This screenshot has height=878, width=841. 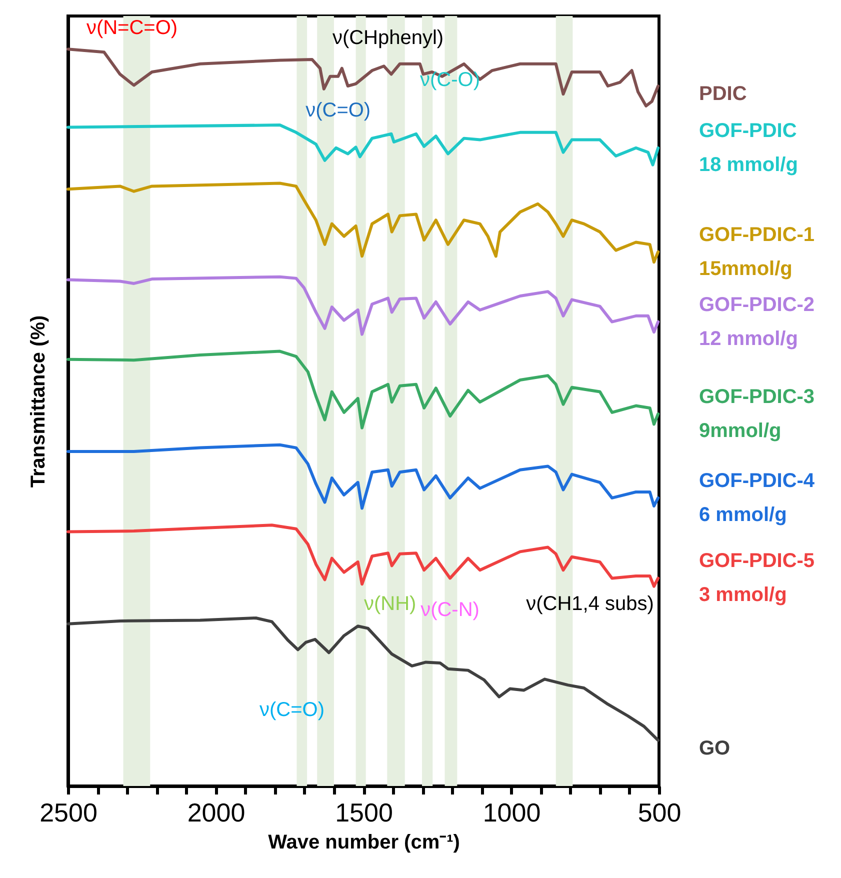 What do you see at coordinates (660, 813) in the screenshot?
I see `x-tick-label: 500` at bounding box center [660, 813].